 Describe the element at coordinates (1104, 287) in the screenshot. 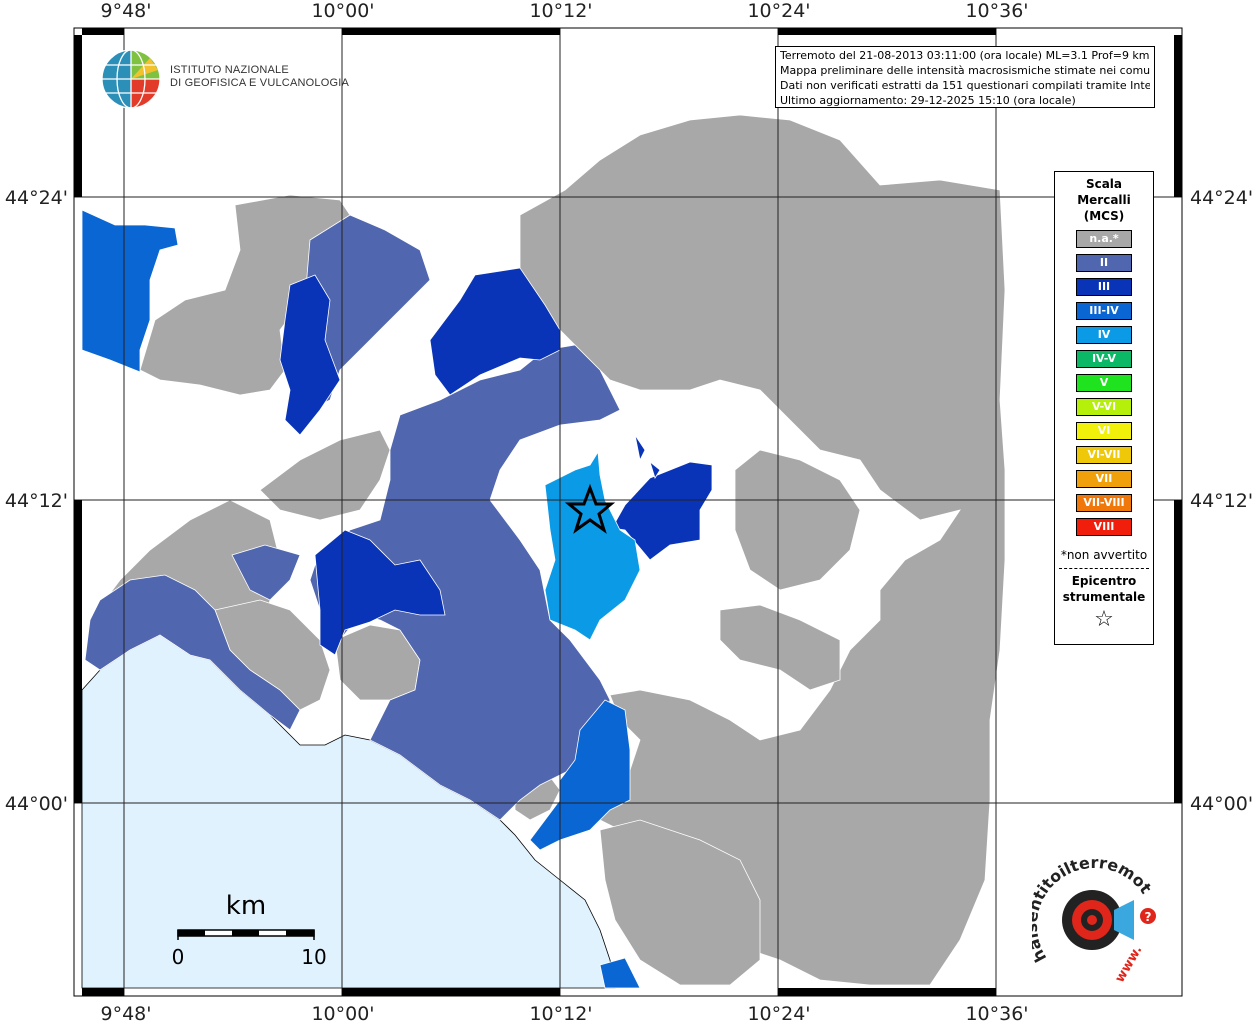

I see `legend-swatch: III` at that location.